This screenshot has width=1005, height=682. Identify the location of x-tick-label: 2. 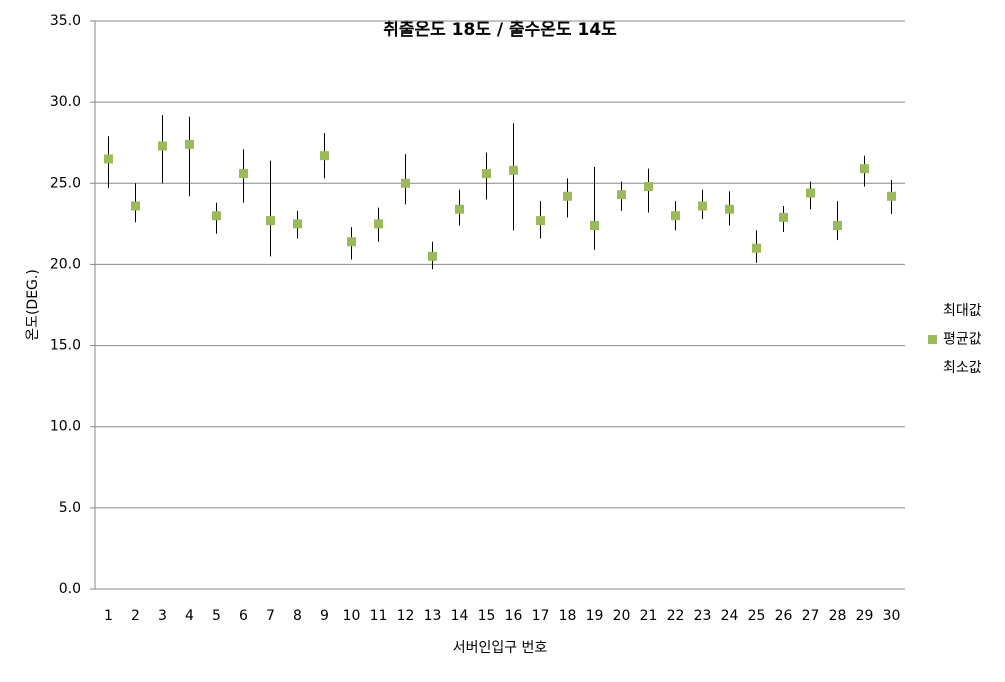
(135, 616).